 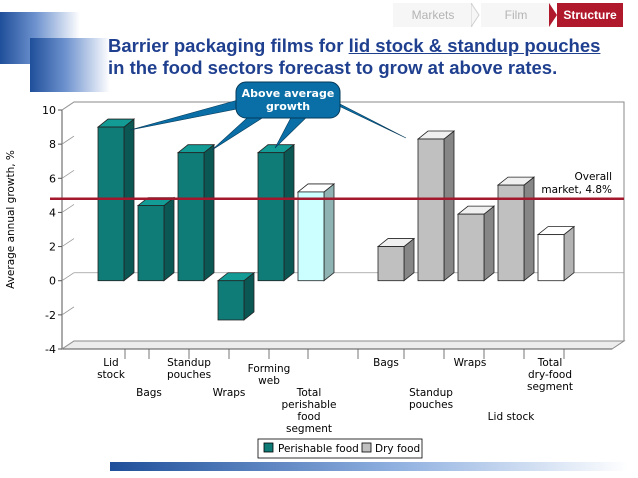 What do you see at coordinates (590, 15) in the screenshot?
I see `nav-step-structure: Structure` at bounding box center [590, 15].